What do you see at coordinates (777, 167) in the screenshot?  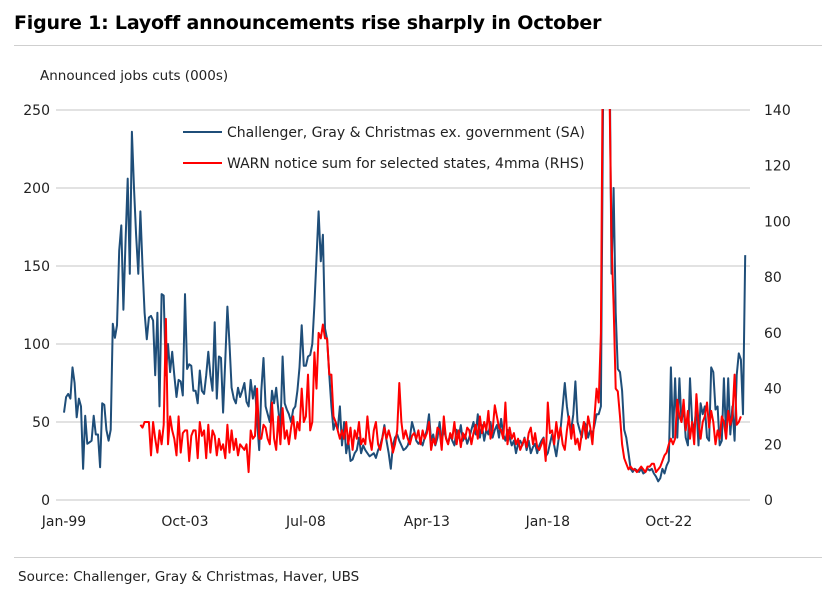 I see `y-right-tick-label: 120` at bounding box center [777, 167].